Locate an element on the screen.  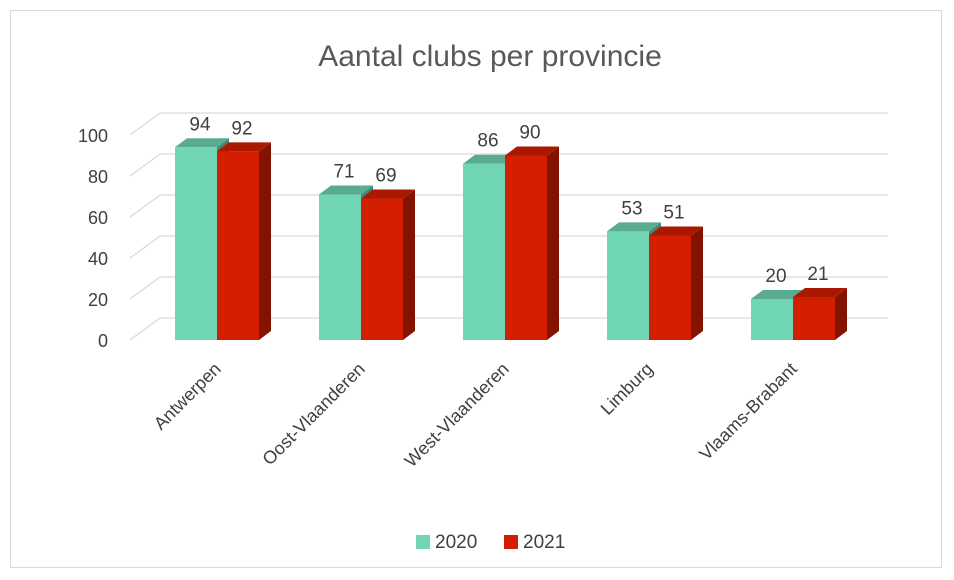
x-tick-label: Antwerpen is located at coordinates (187, 396).